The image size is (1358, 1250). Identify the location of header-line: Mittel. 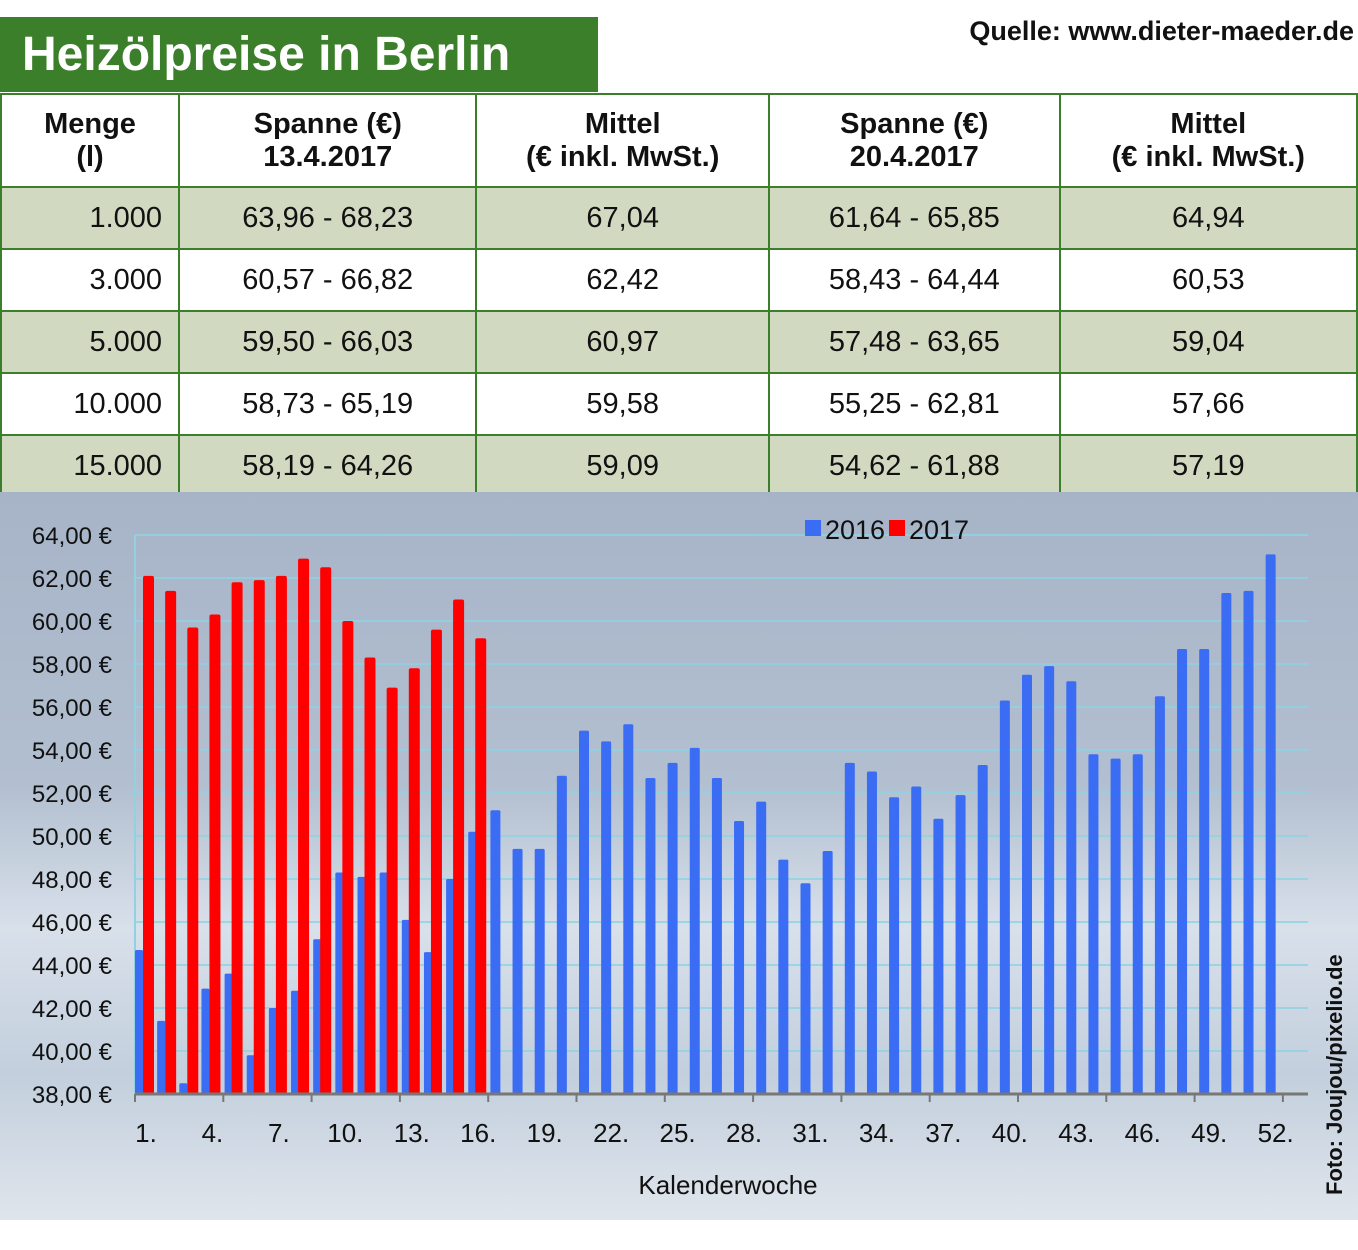
(1208, 123).